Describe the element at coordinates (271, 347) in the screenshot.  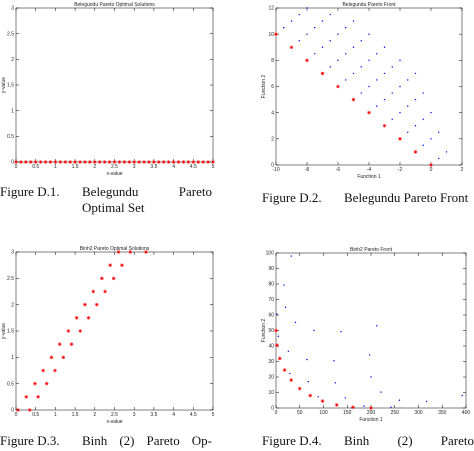
I see `y-tick-label: 40` at that location.